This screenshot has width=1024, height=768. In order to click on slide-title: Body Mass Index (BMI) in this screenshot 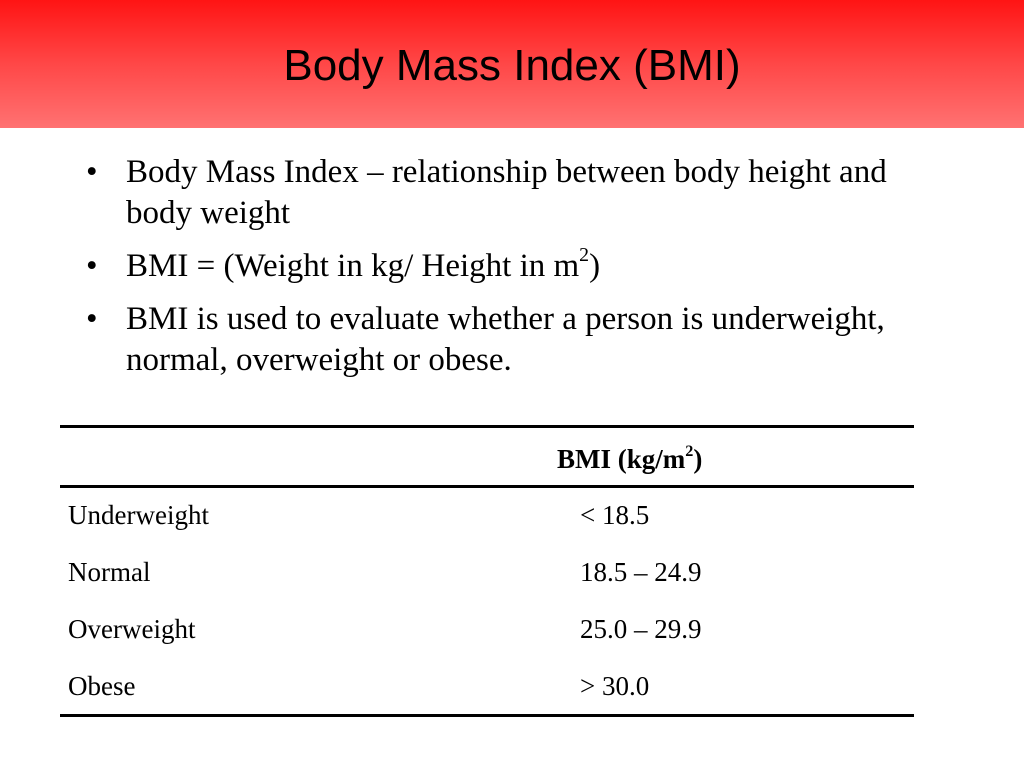, I will do `click(512, 65)`.